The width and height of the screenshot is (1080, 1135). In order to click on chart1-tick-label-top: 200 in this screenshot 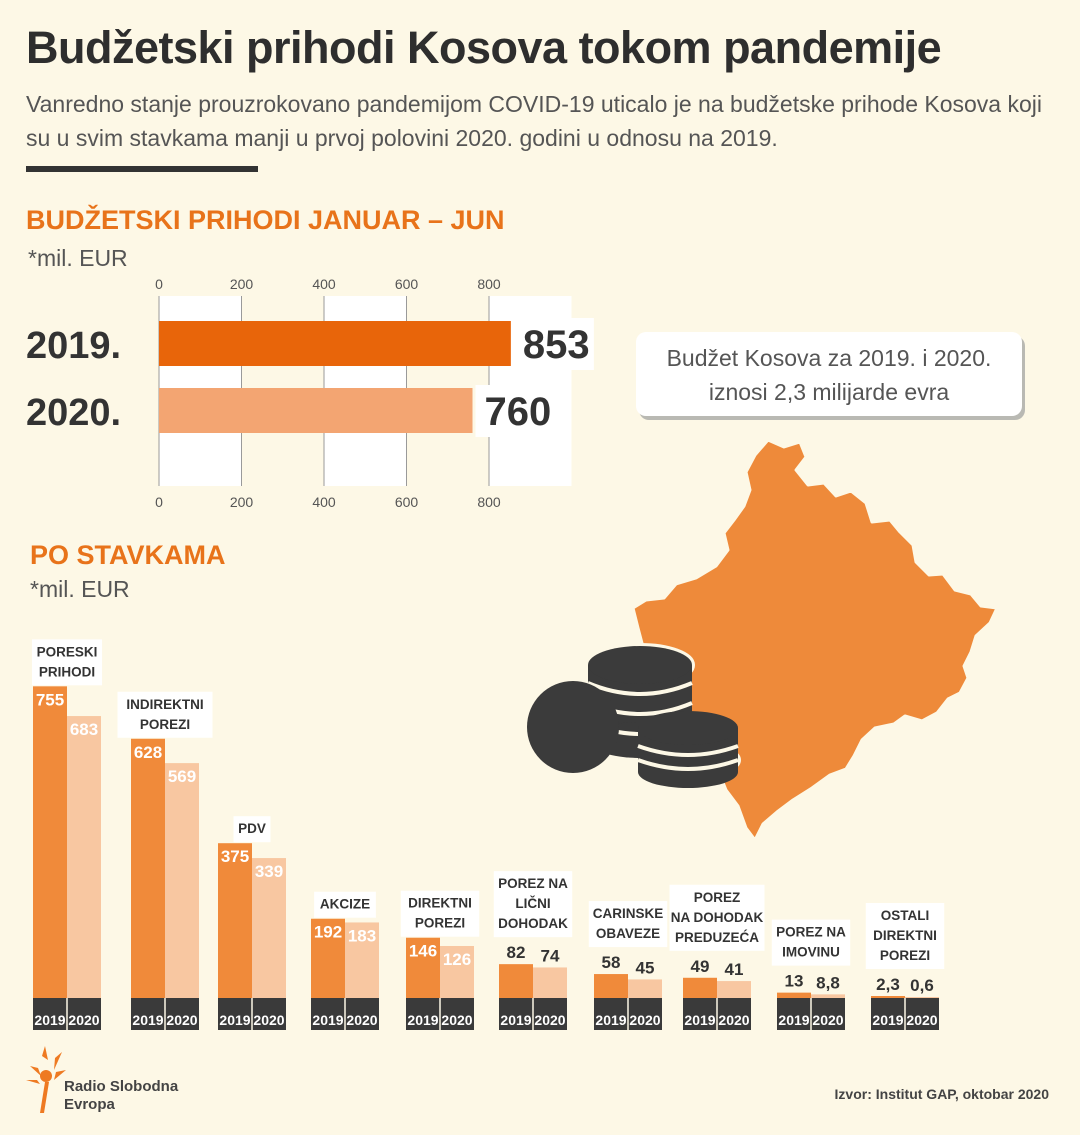, I will do `click(242, 284)`.